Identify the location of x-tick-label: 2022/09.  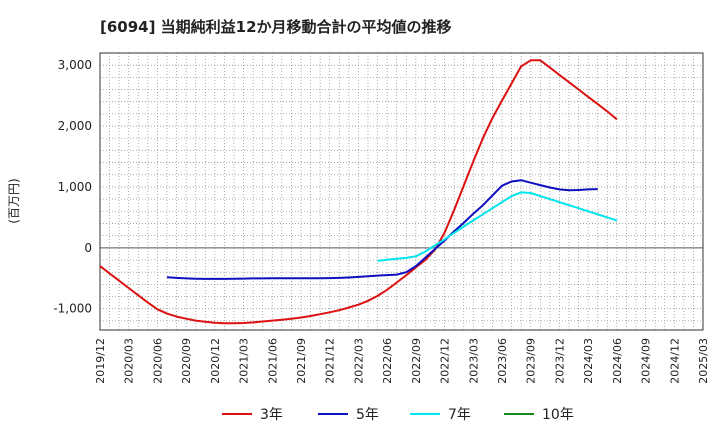
(416, 361).